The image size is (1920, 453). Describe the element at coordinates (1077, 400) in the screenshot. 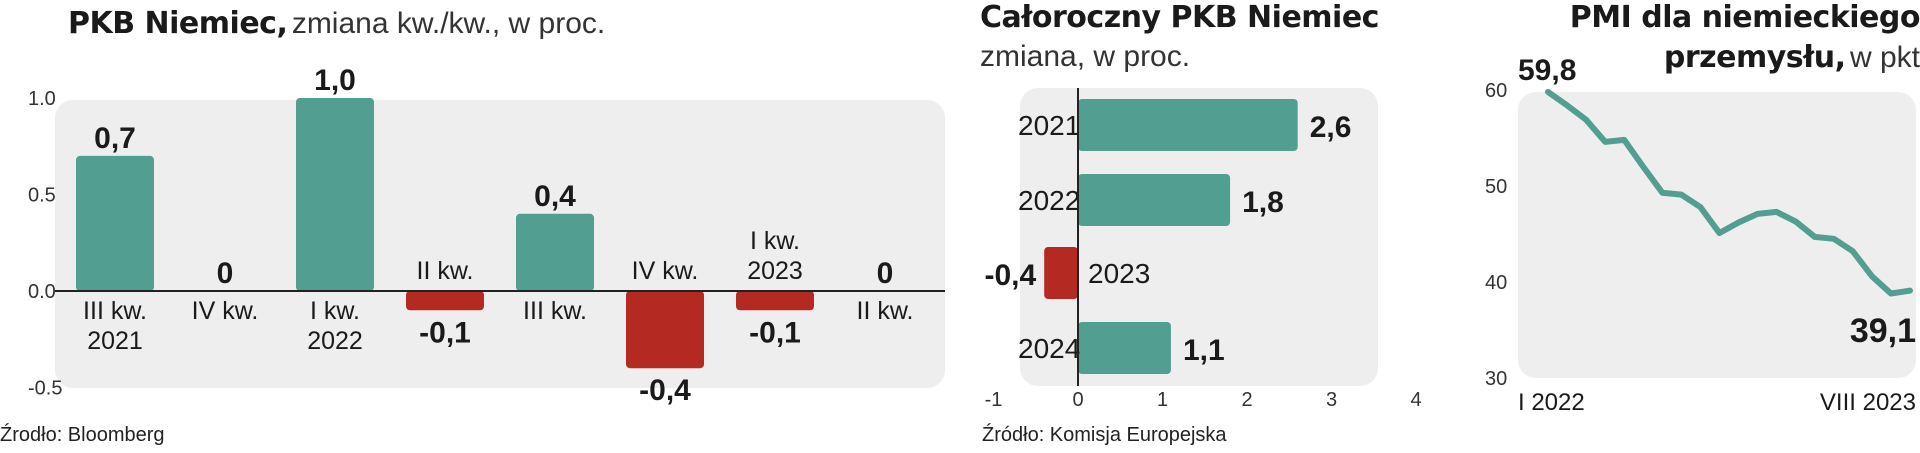

I see `x-tick-label: 0` at that location.